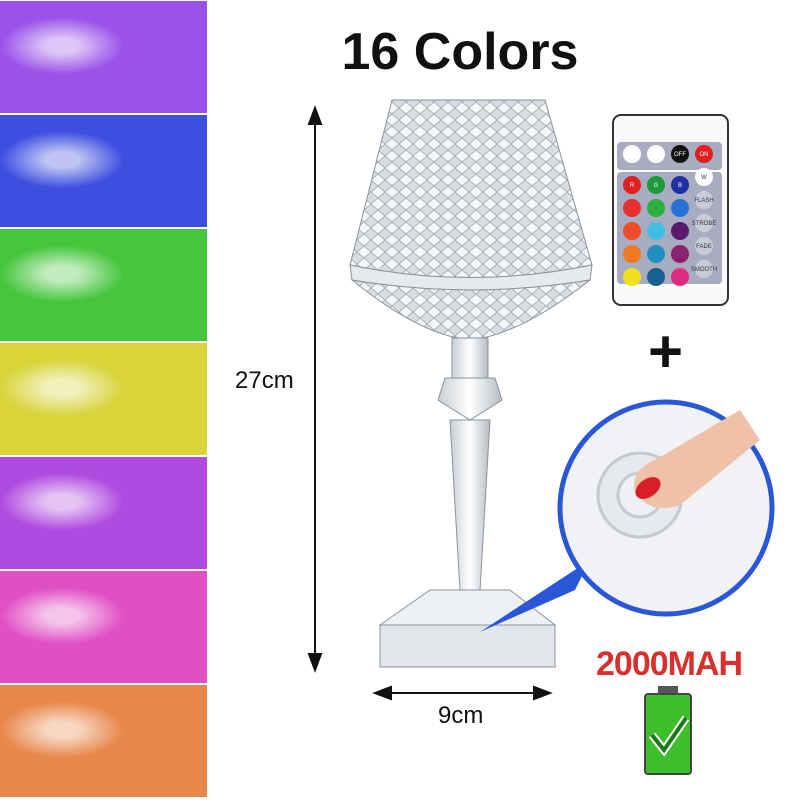  Describe the element at coordinates (315, 389) in the screenshot. I see `height-dimension-arrow` at that location.